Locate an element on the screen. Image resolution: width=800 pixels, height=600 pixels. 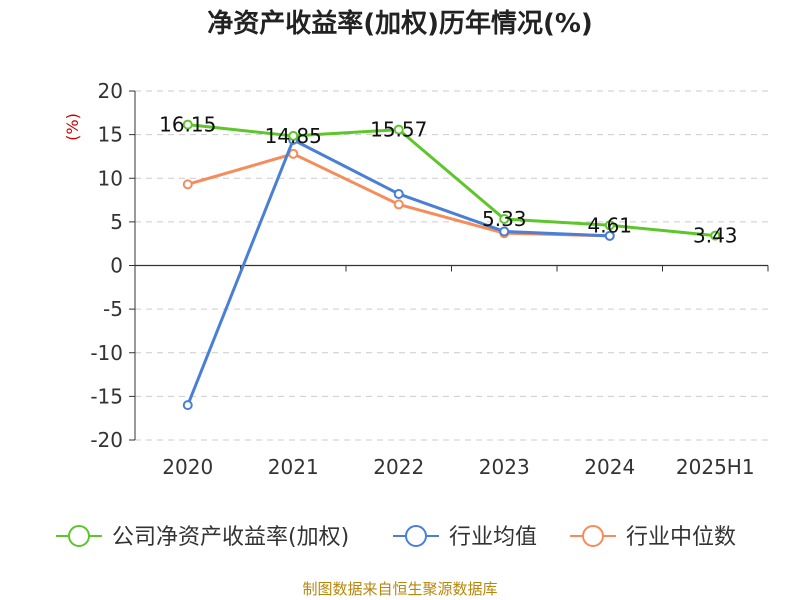
series-line is located at coordinates (451, 180).